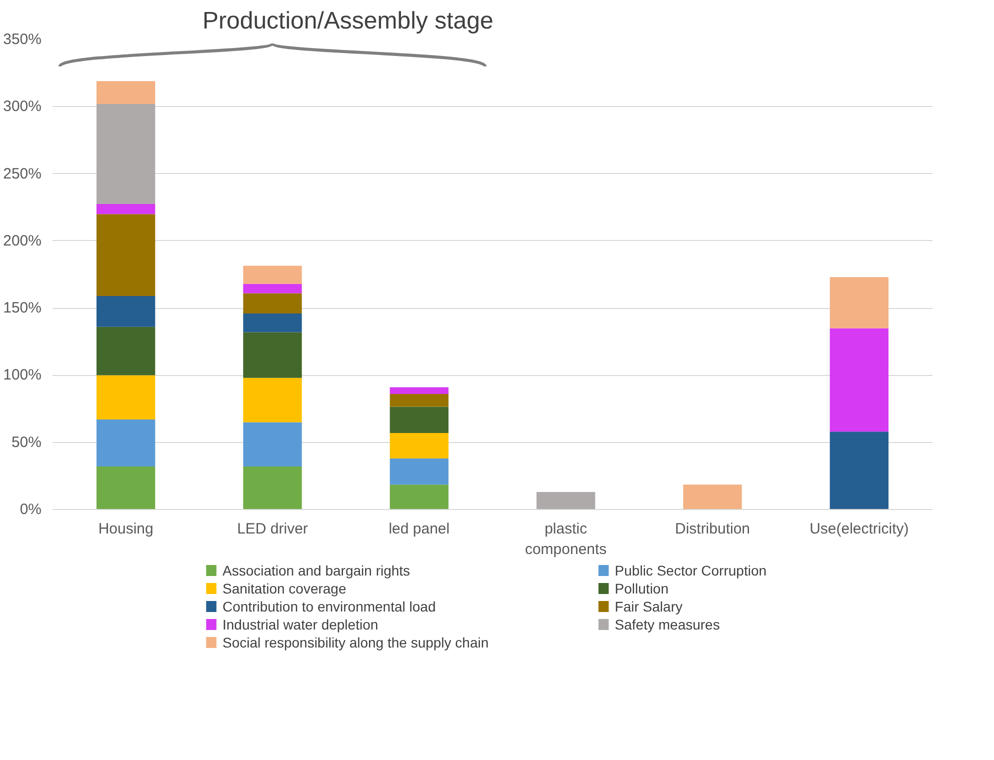 This screenshot has width=994, height=760. What do you see at coordinates (419, 529) in the screenshot?
I see `x-tick-label: led panel` at bounding box center [419, 529].